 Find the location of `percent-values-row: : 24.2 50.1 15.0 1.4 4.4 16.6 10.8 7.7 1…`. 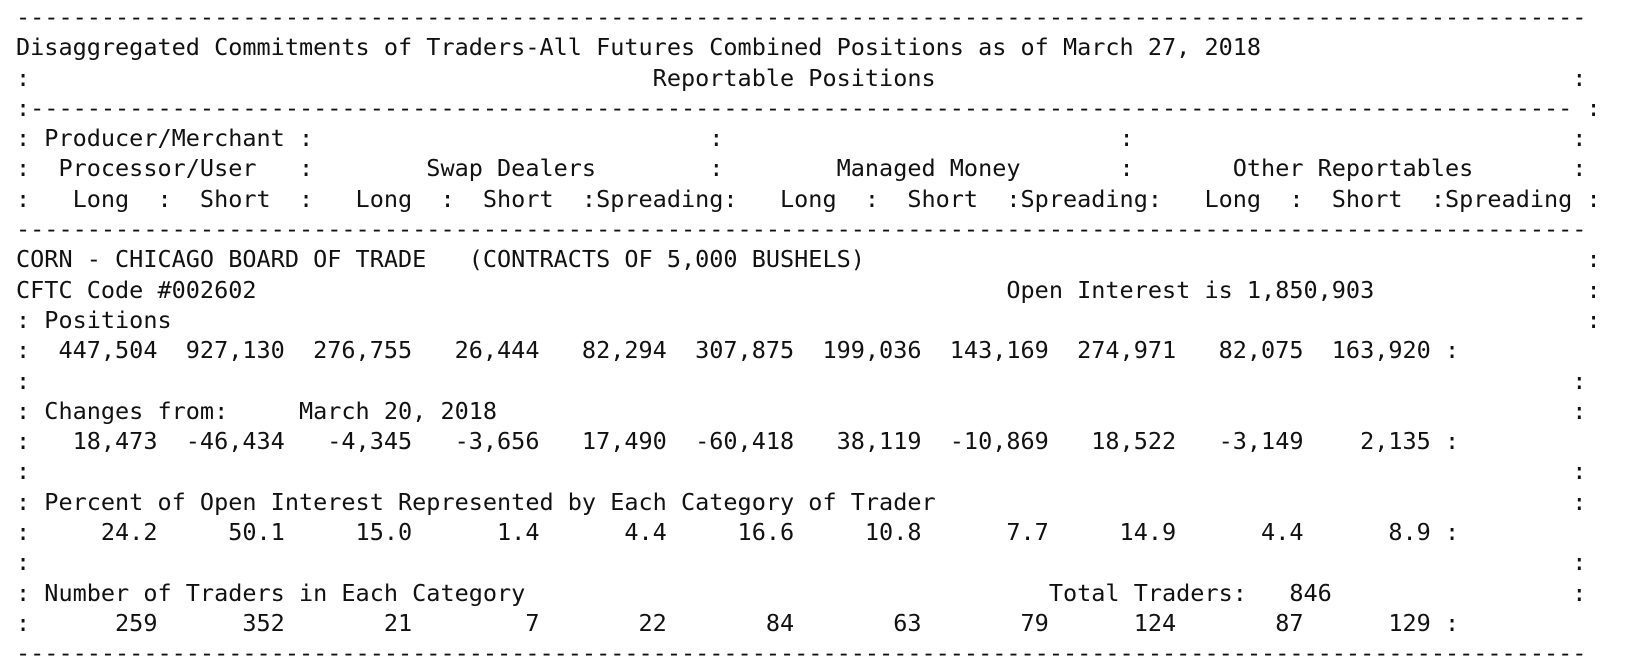

percent-values-row: : 24.2 50.1 15.0 1.4 4.4 16.6 10.8 7.7 1… is located at coordinates (738, 532).